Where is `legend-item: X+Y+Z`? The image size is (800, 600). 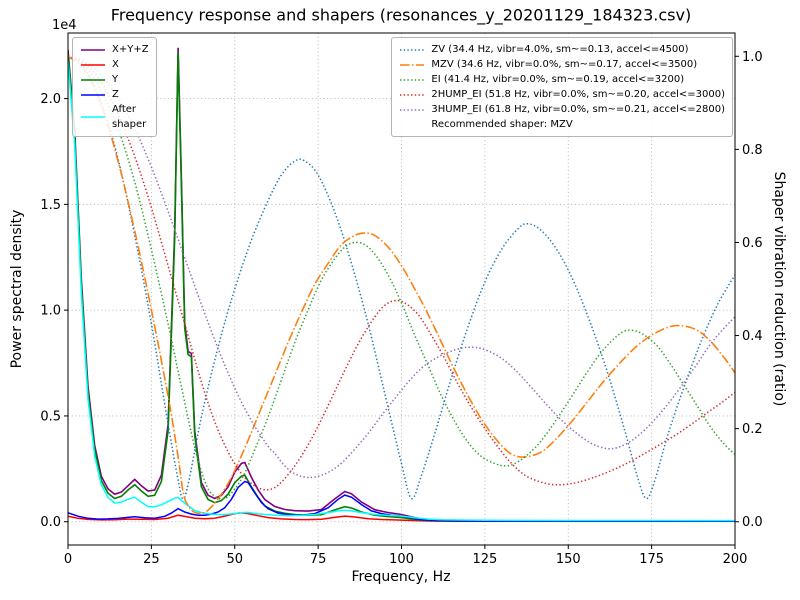 legend-item: X+Y+Z is located at coordinates (114, 49).